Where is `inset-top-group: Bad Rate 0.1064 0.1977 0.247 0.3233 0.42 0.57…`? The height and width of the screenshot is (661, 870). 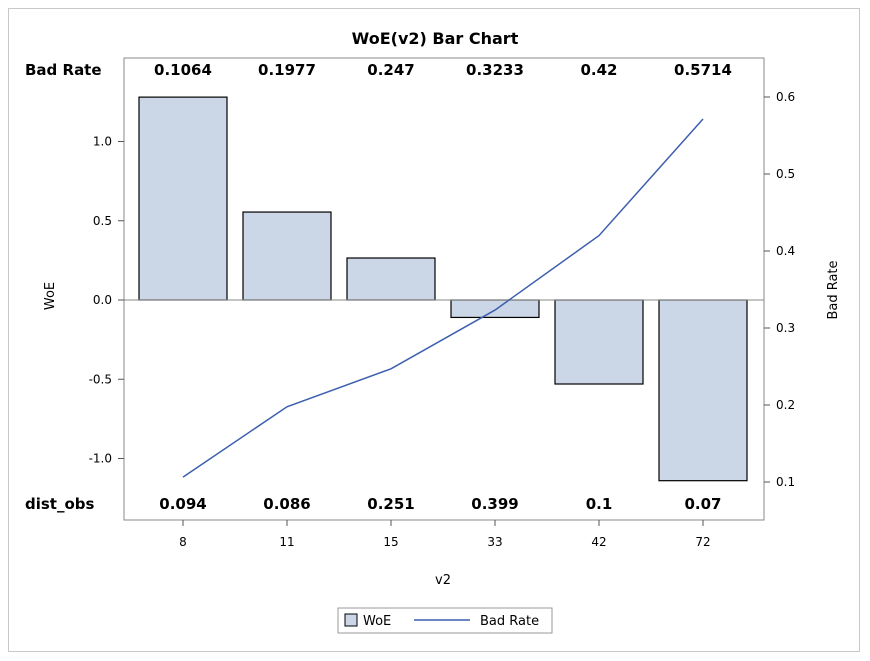
inset-top-group: Bad Rate 0.1064 0.1977 0.247 0.3233 0.42 0.57… is located at coordinates (378, 70).